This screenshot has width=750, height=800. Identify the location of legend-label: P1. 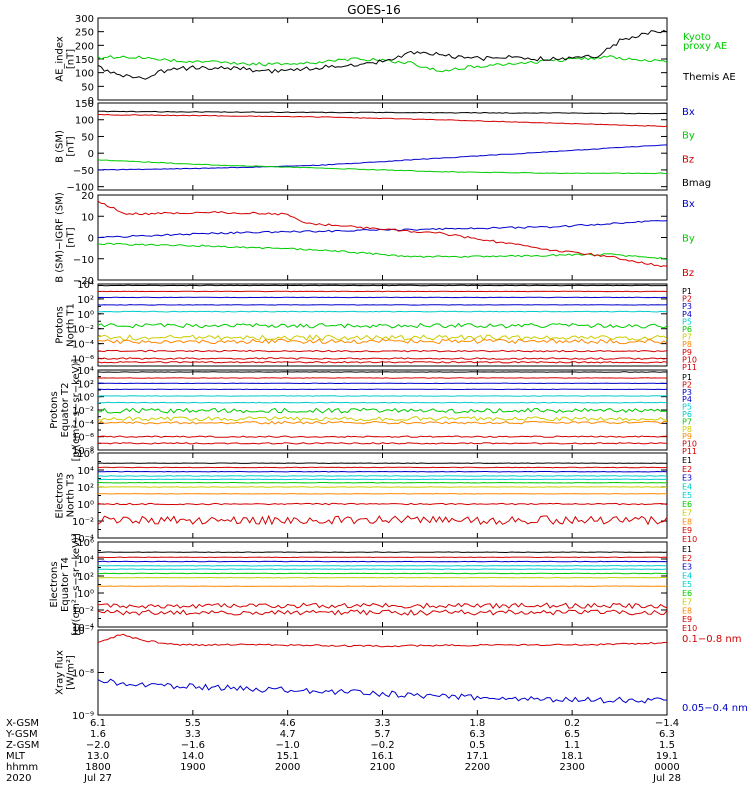
(687, 377).